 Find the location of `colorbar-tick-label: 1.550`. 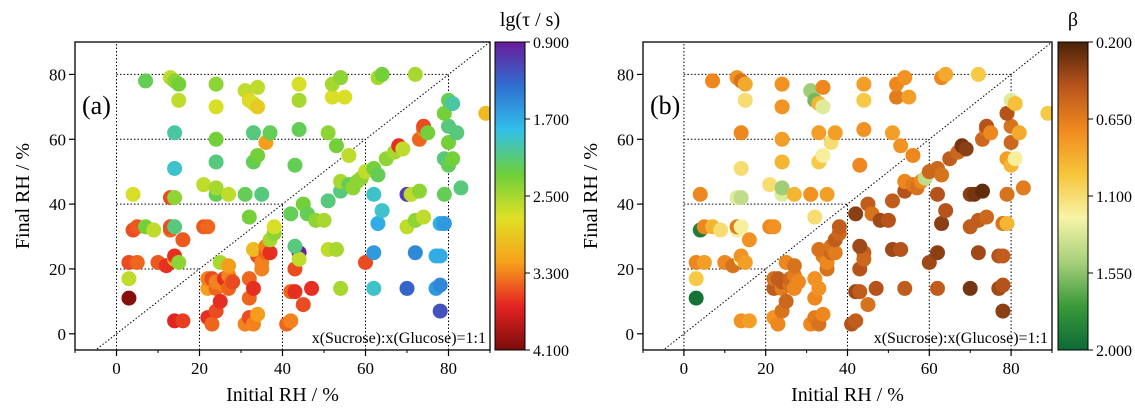

colorbar-tick-label: 1.550 is located at coordinates (1114, 274).